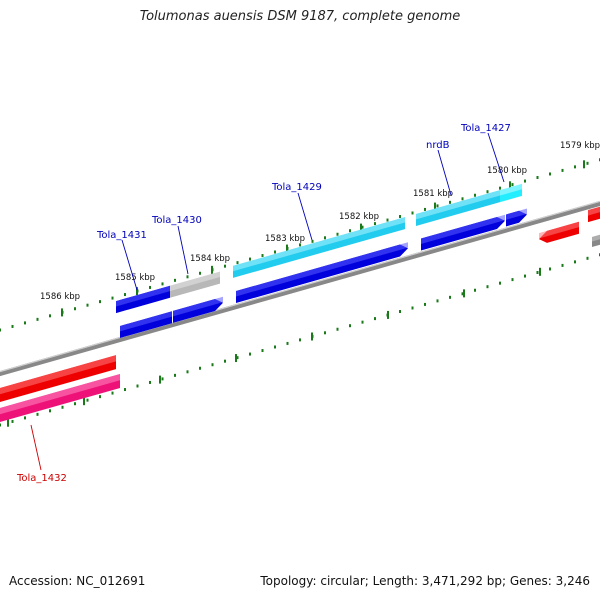 Image resolution: width=600 pixels, height=605 pixels. I want to click on gene-block-inner-5-highlight, so click(516, 214).